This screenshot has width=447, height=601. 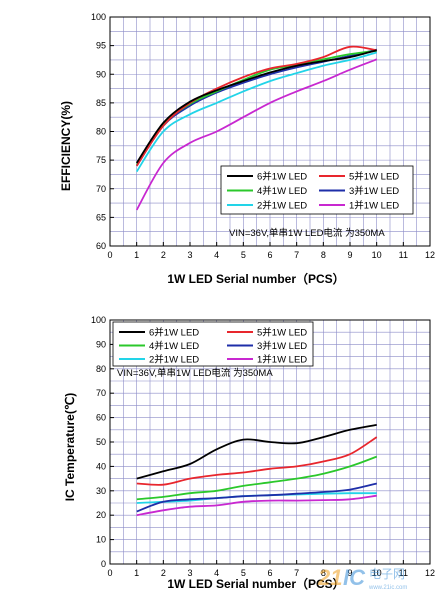 What do you see at coordinates (174, 360) in the screenshot?
I see `temperature-legend-label: 2并1W LED` at bounding box center [174, 360].